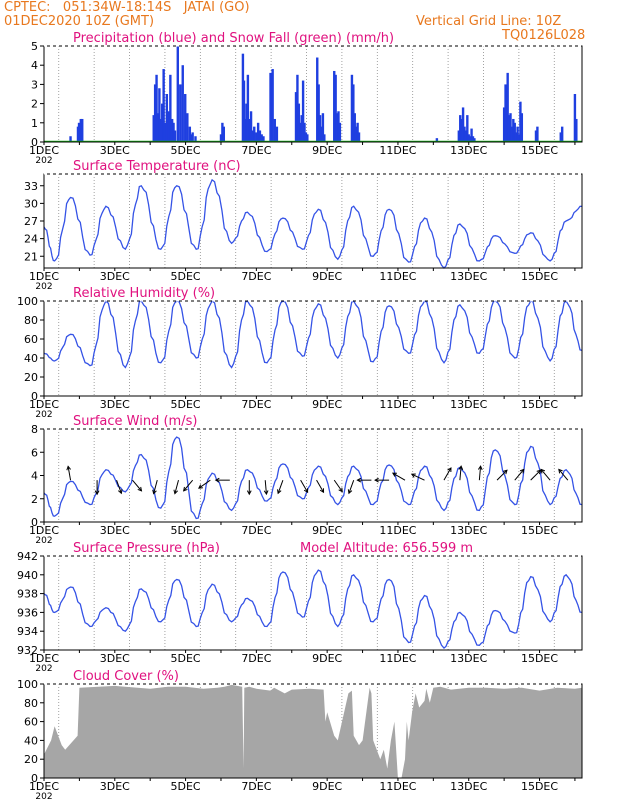 The width and height of the screenshot is (618, 800). I want to click on panel-1-ytick-label: 0, so click(34, 142).